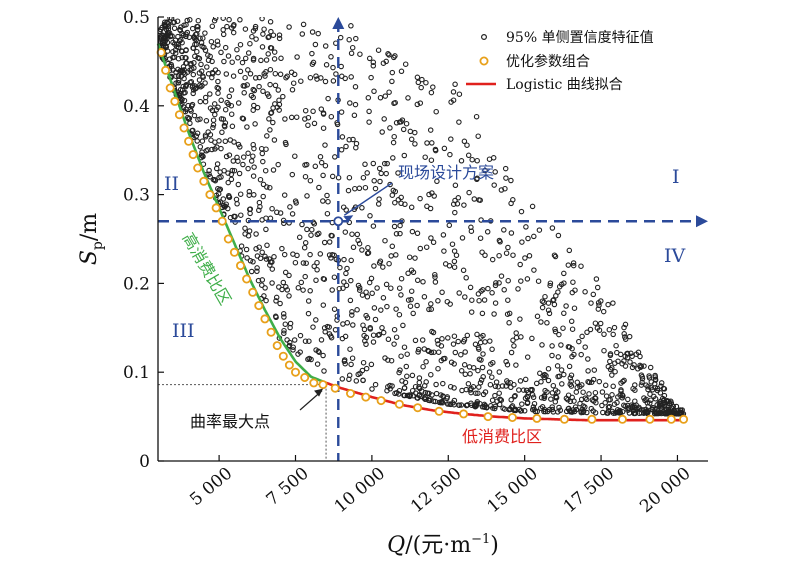 The height and width of the screenshot is (562, 800). What do you see at coordinates (368, 199) in the screenshot?
I see `design-scheme-pointer` at bounding box center [368, 199].